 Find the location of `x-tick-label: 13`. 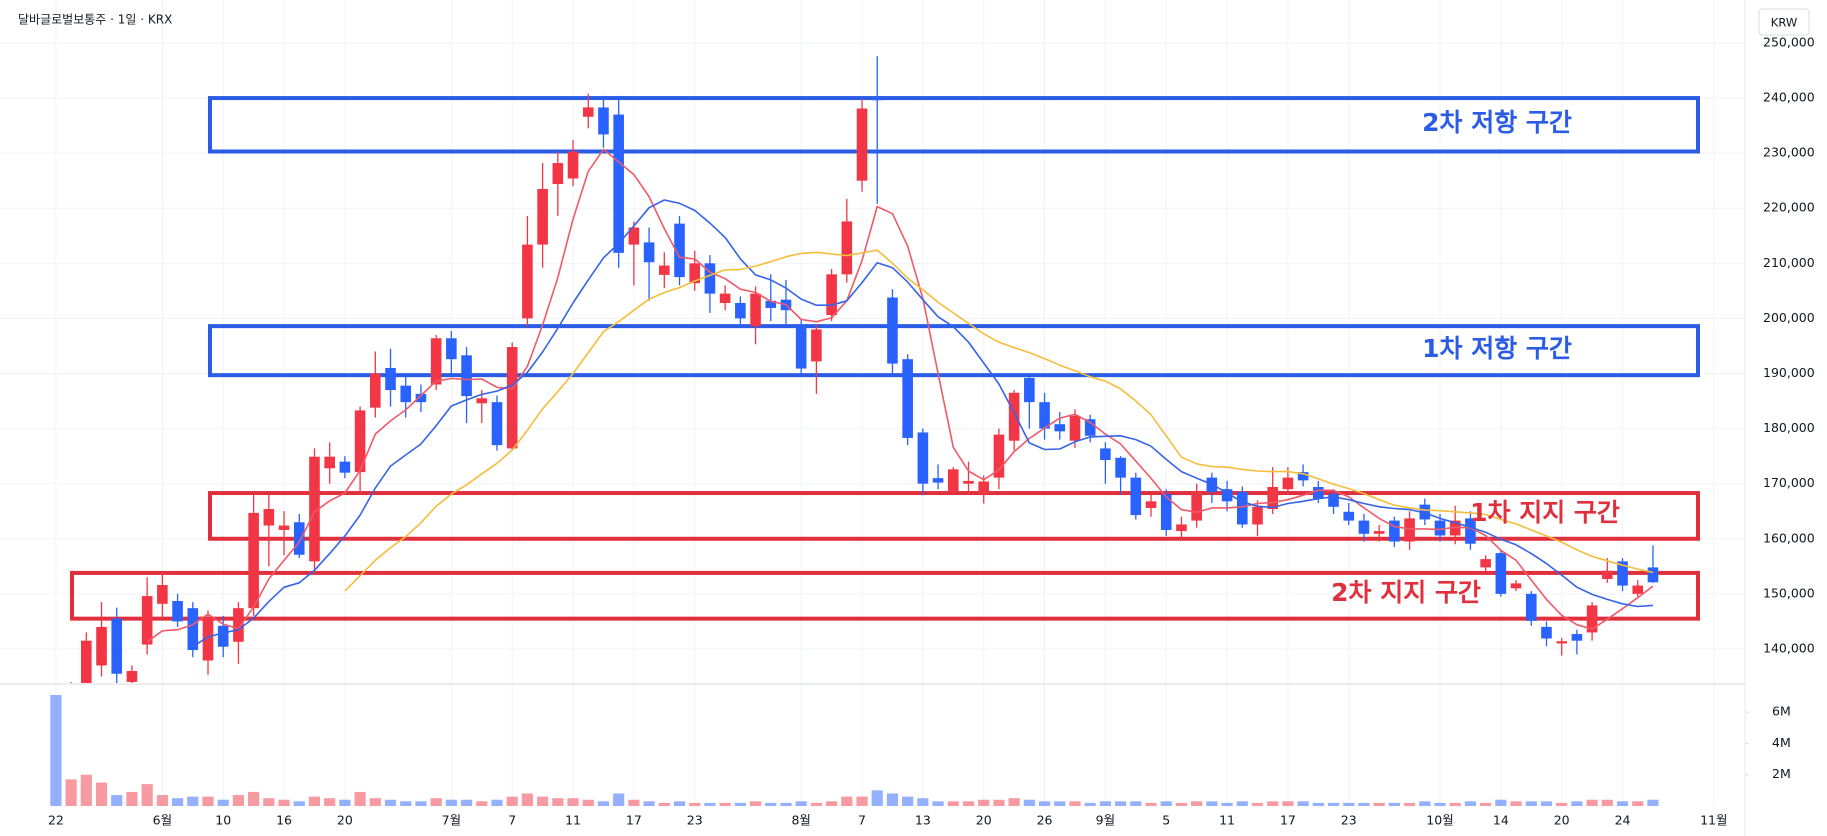

x-tick-label: 13 is located at coordinates (923, 820).